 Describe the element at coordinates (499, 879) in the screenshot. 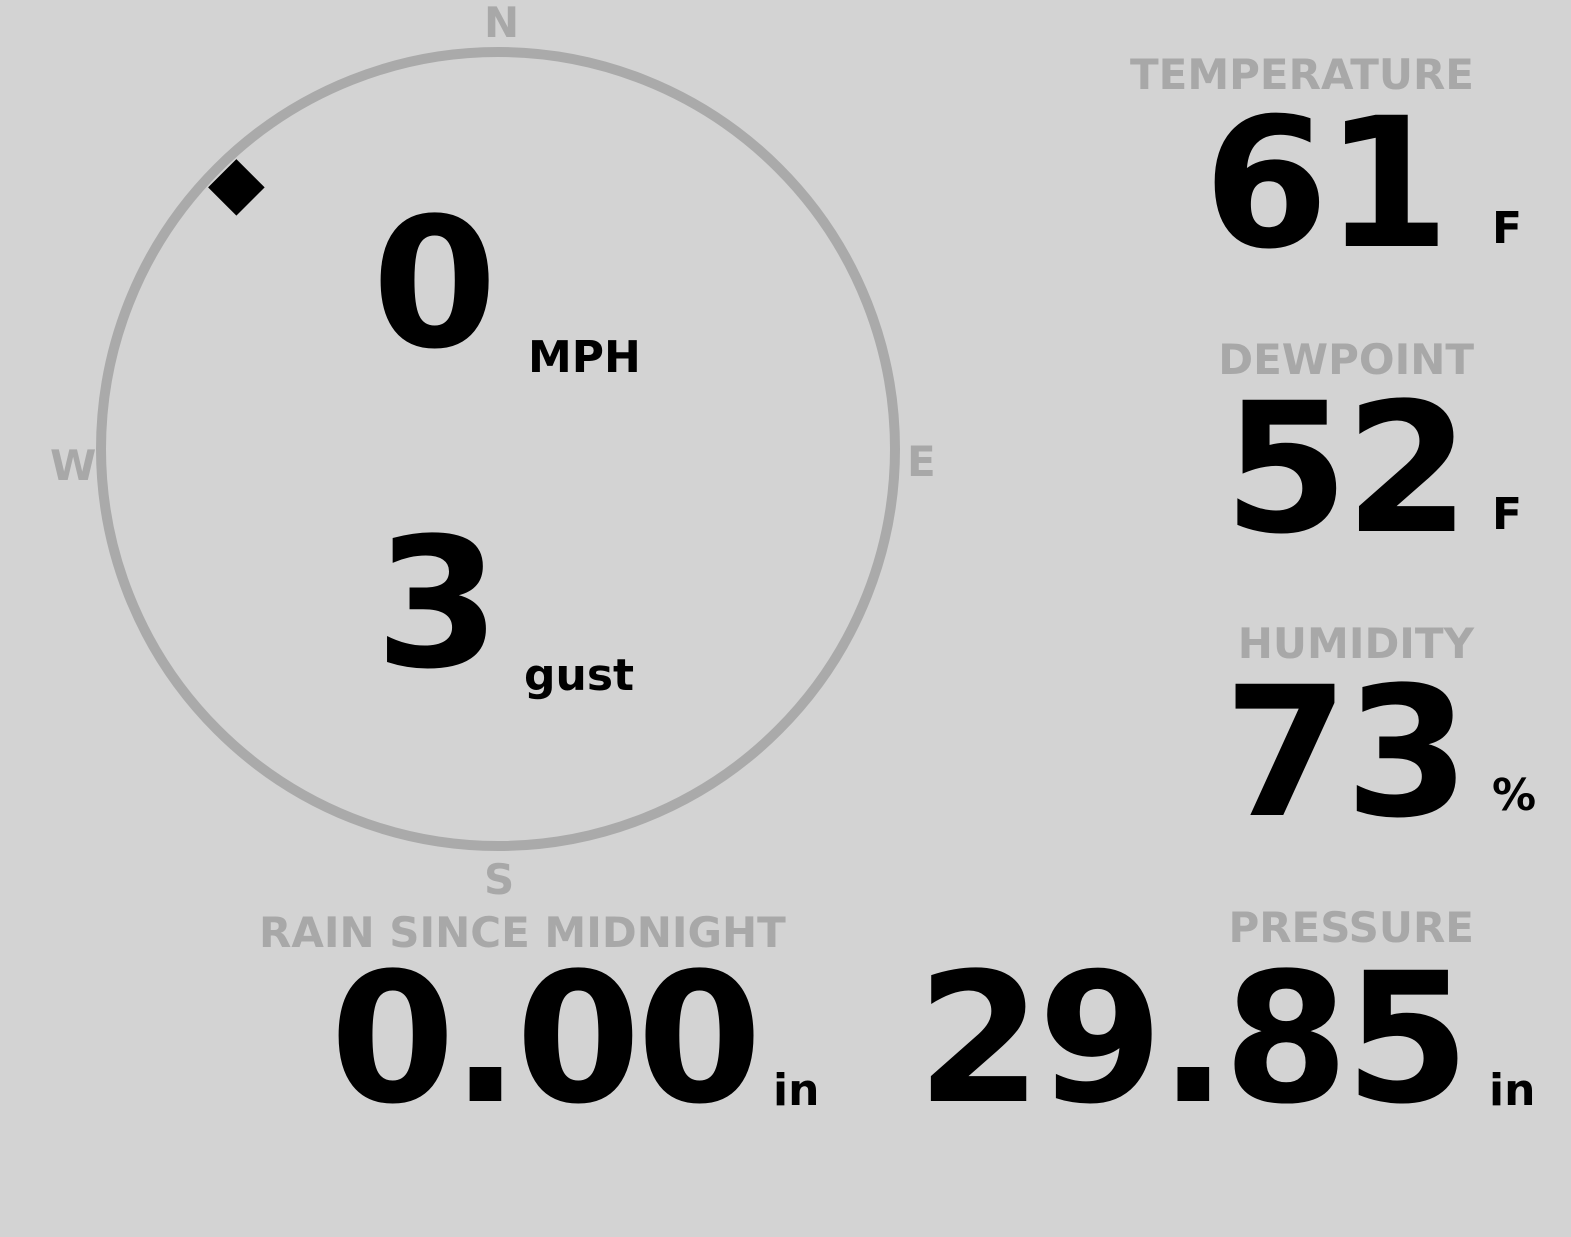

I see `compass-south: S` at that location.